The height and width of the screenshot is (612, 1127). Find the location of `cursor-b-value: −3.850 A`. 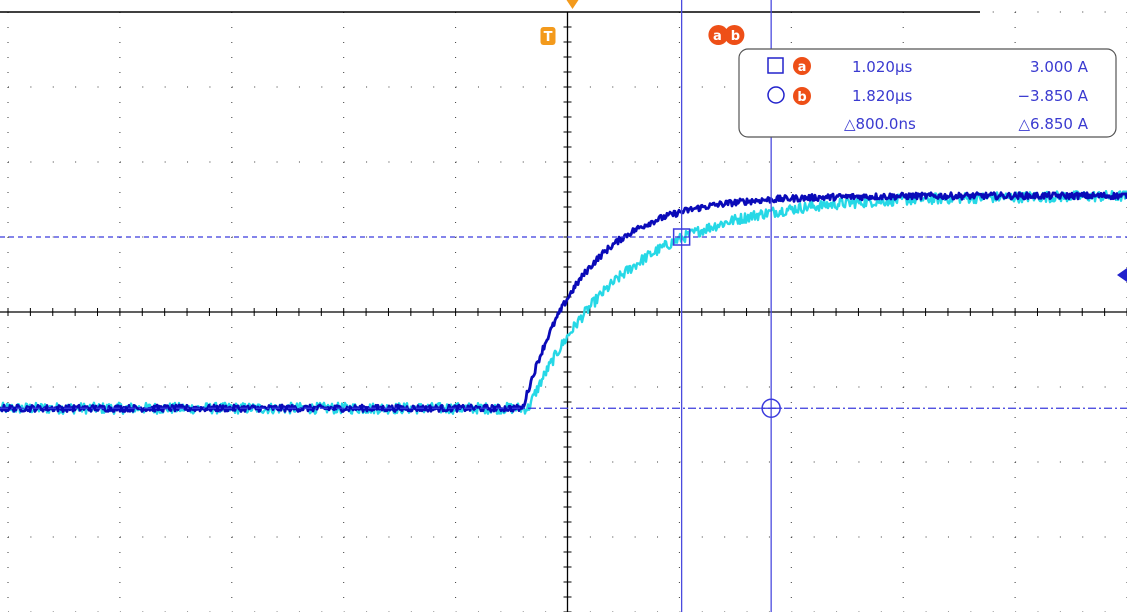

cursor-b-value: −3.850 A is located at coordinates (1052, 96).